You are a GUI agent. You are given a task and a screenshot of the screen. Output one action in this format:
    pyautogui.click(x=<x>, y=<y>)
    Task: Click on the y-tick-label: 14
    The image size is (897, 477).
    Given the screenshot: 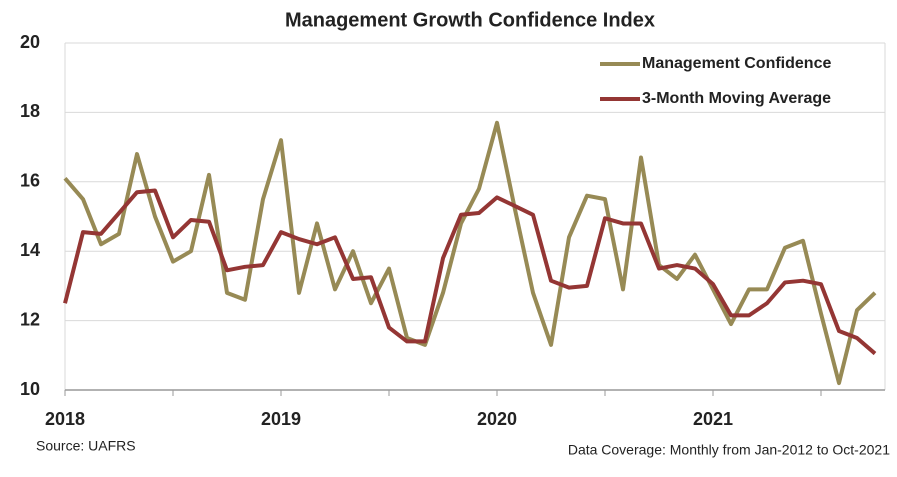 What is the action you would take?
    pyautogui.click(x=30, y=250)
    